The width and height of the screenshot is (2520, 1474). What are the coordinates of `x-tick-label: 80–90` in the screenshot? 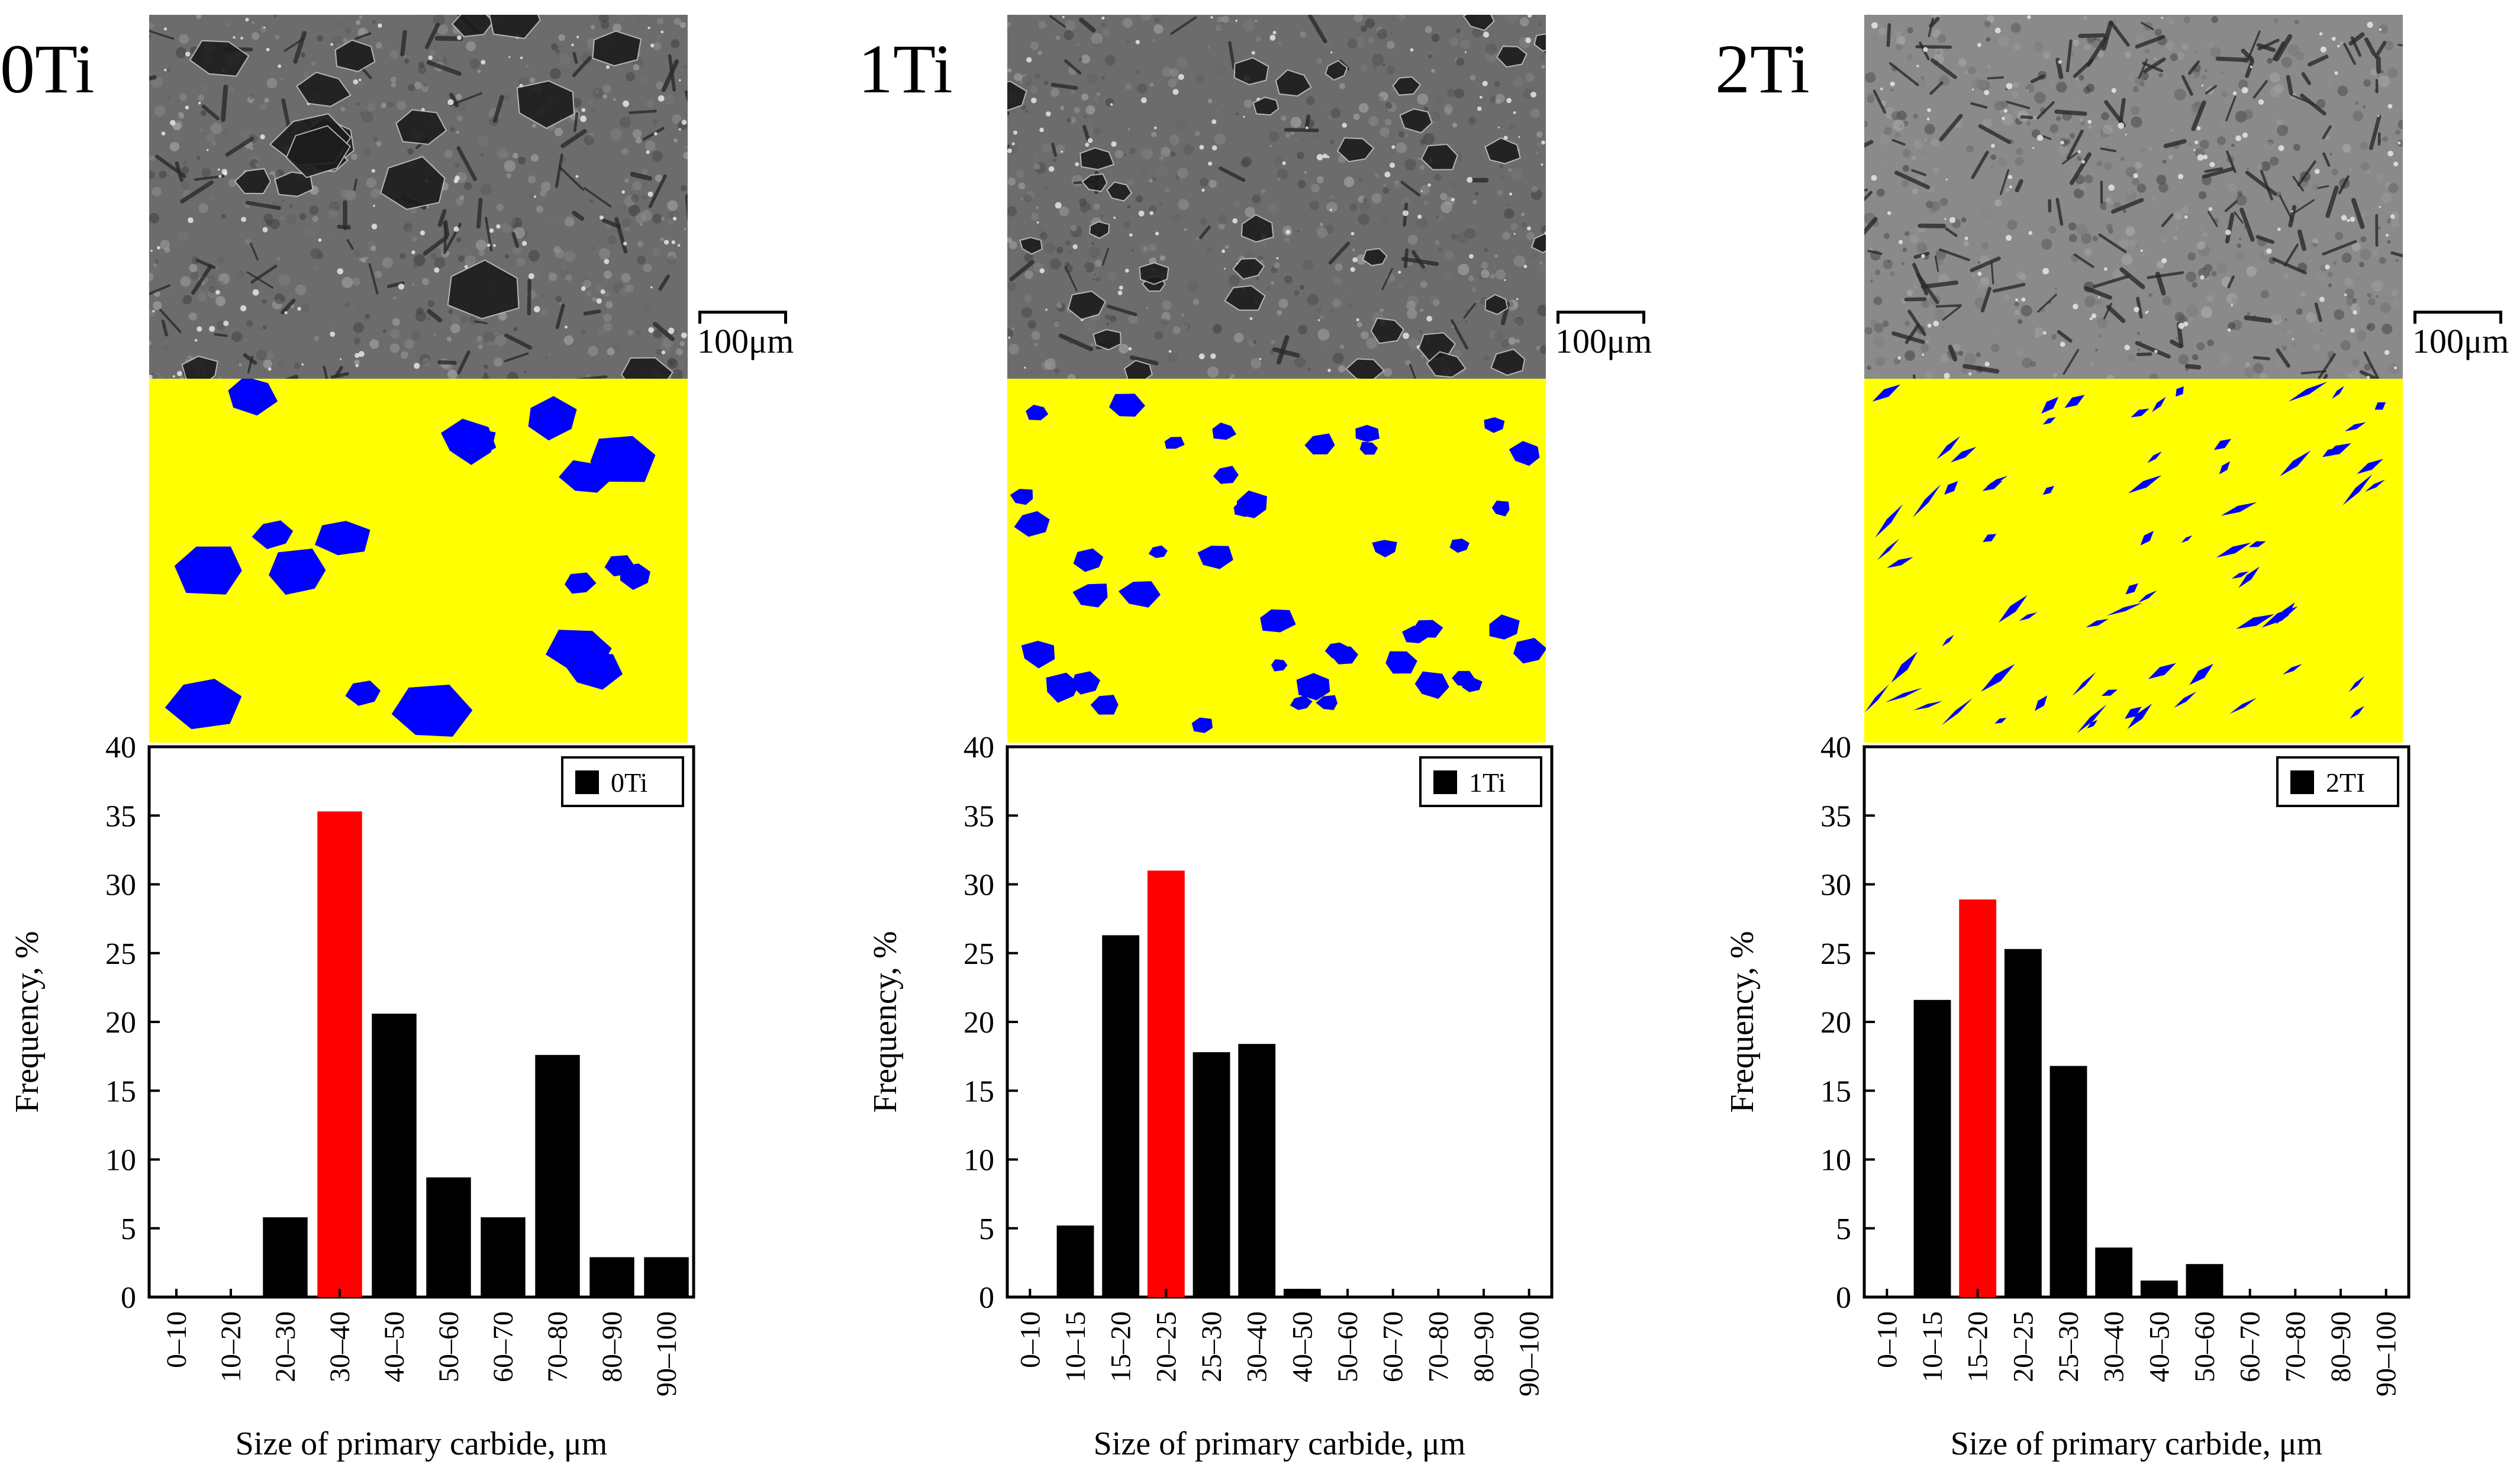 It's located at (1484, 1347).